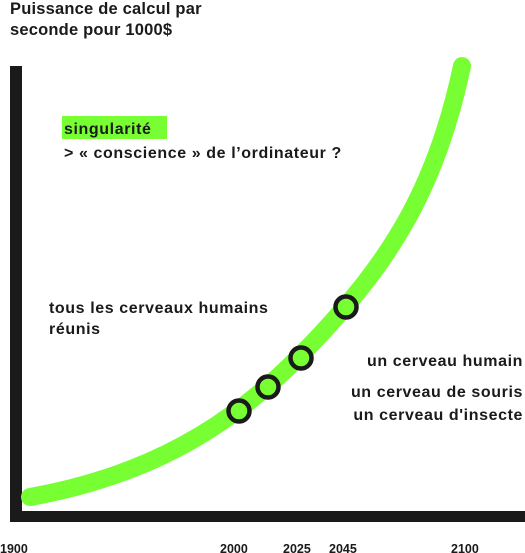 This screenshot has height=553, width=525. What do you see at coordinates (16, 294) in the screenshot?
I see `y-axis` at bounding box center [16, 294].